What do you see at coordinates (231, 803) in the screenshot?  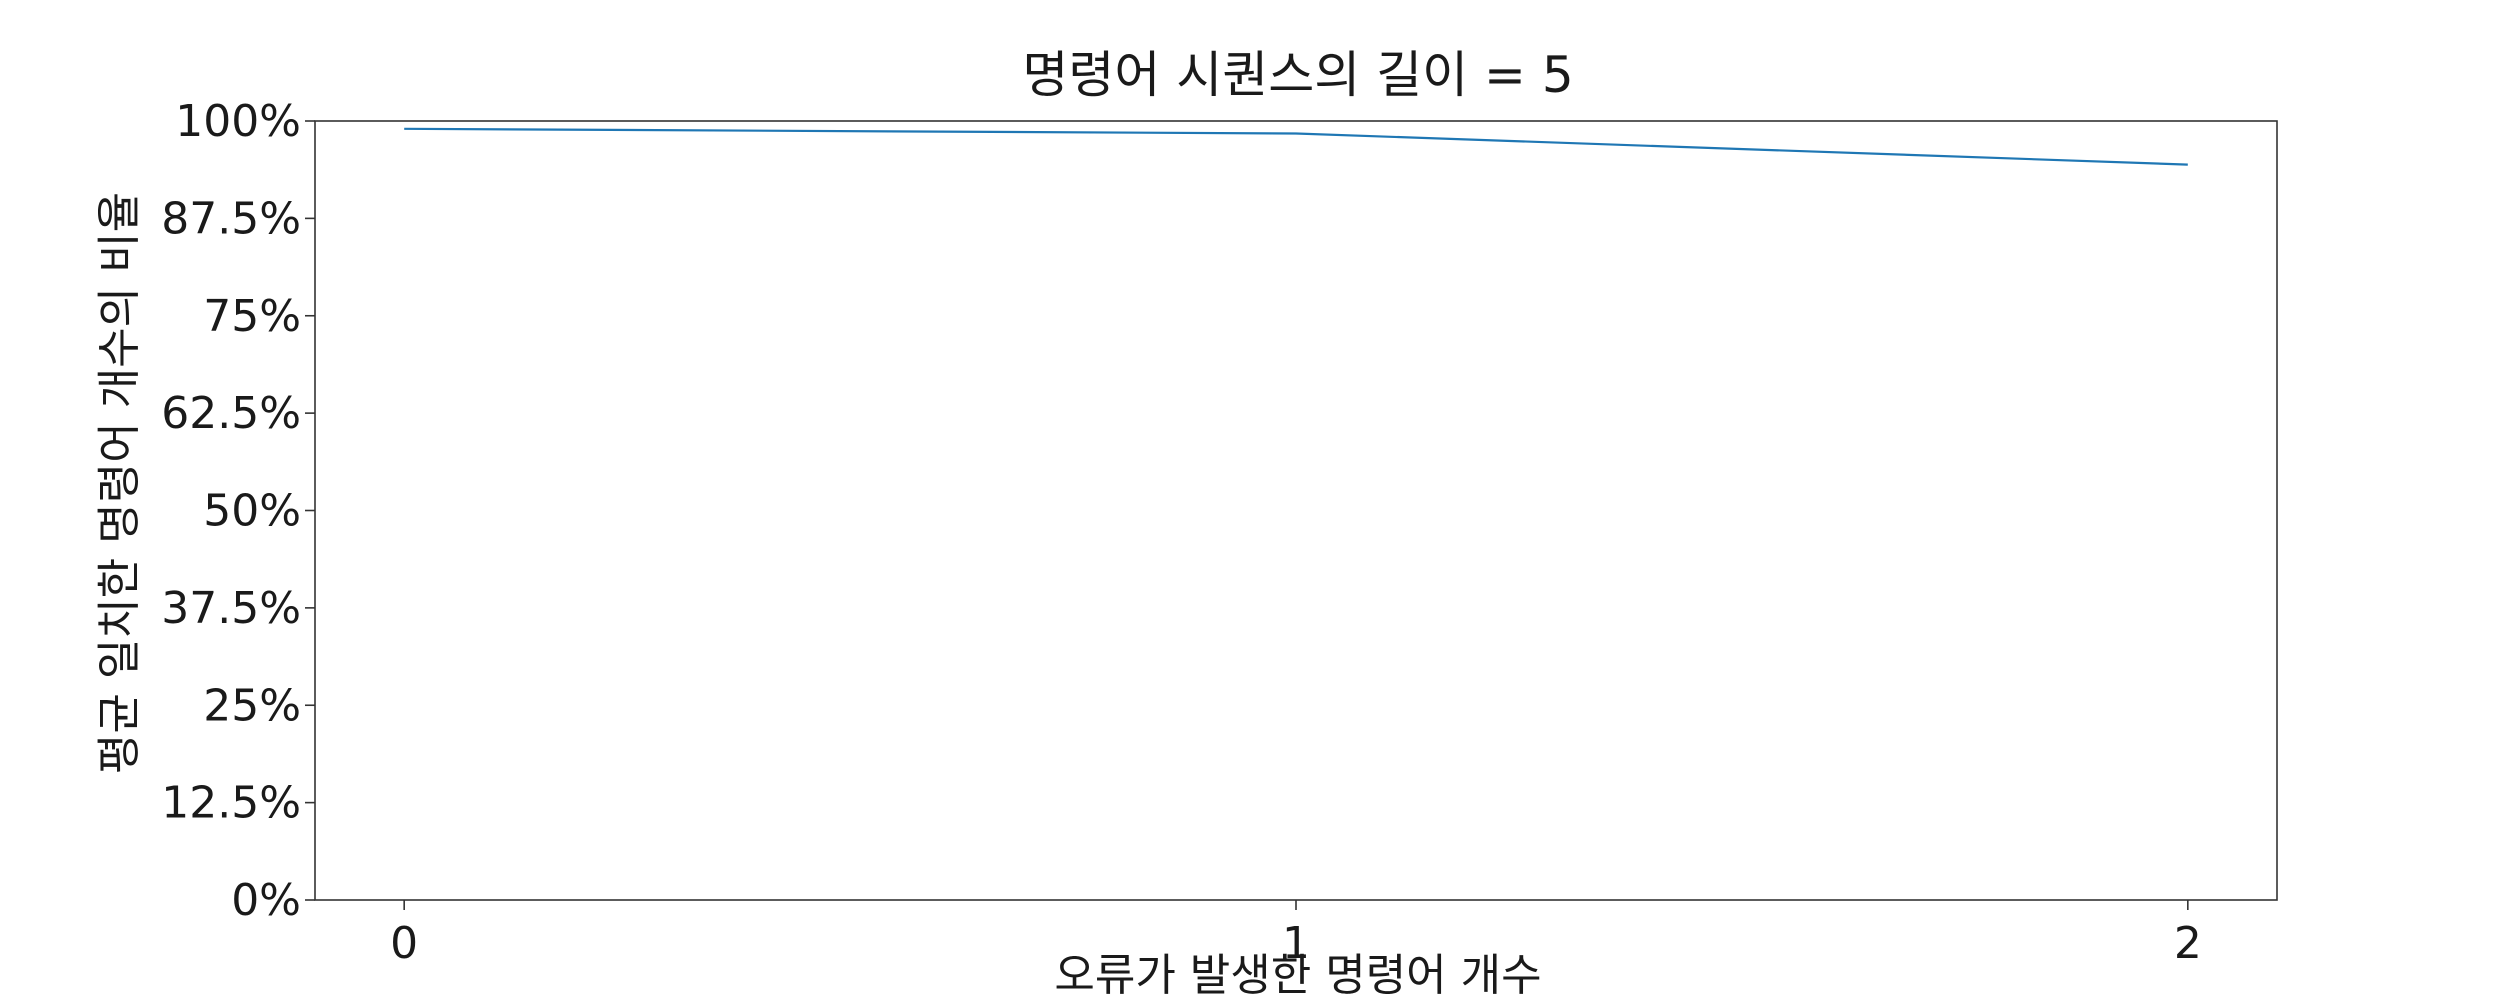 I see `y-tick-label: 12.5%` at bounding box center [231, 803].